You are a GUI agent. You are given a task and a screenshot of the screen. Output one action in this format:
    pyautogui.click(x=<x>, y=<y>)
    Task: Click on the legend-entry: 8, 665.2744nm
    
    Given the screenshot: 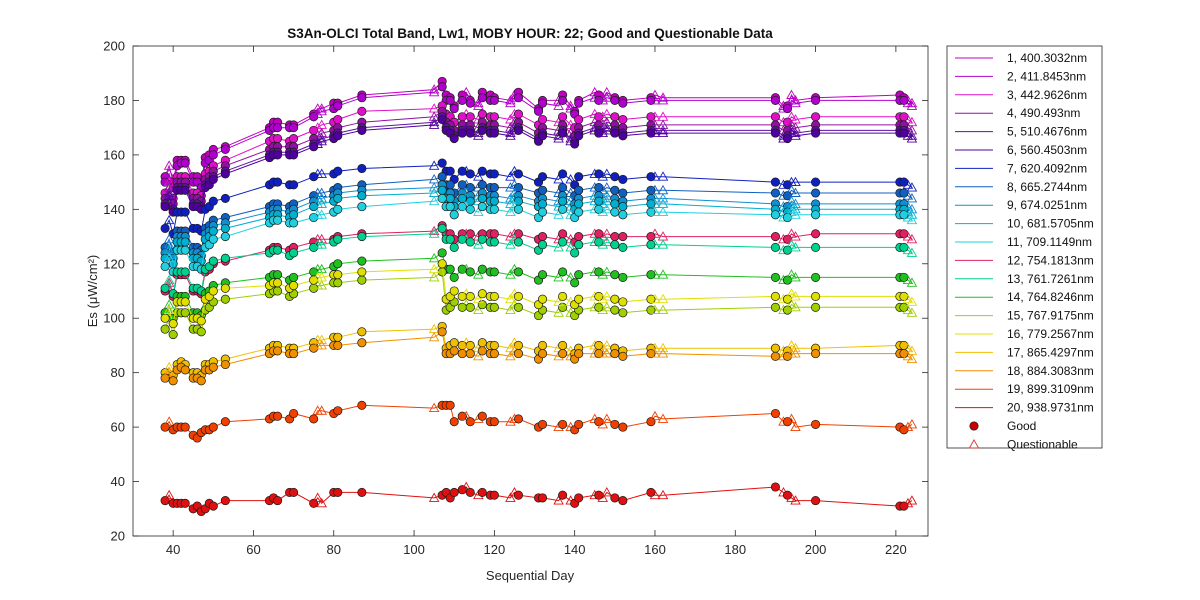 What is the action you would take?
    pyautogui.click(x=1047, y=187)
    